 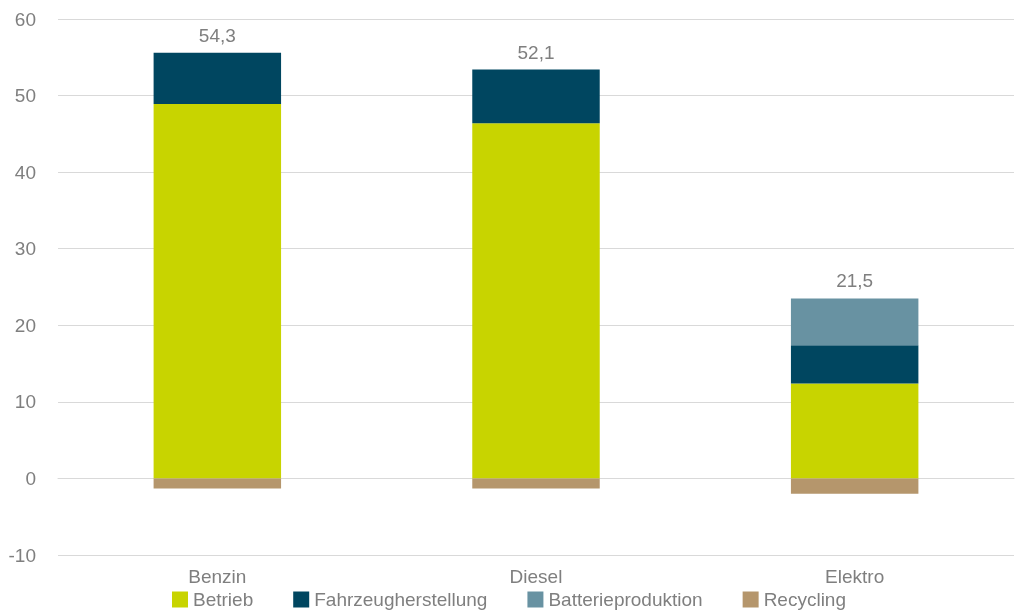 I want to click on y-tick-label: 30, so click(x=25, y=249).